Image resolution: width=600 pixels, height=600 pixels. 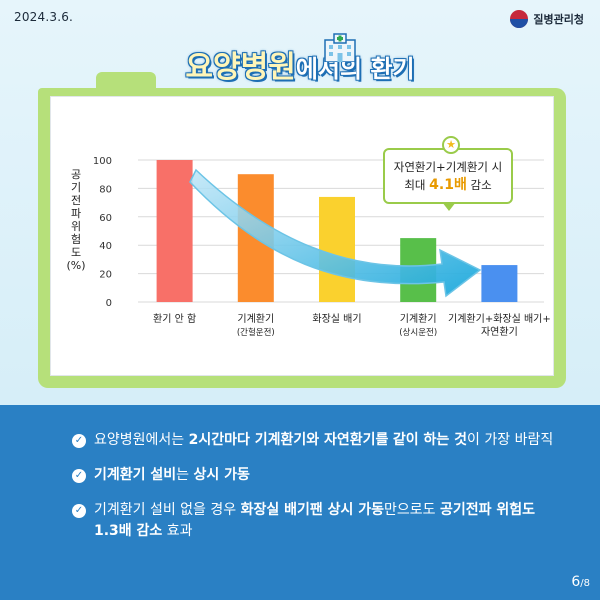 I want to click on title-text: 요양병원에서의 환기, so click(x=299, y=64).